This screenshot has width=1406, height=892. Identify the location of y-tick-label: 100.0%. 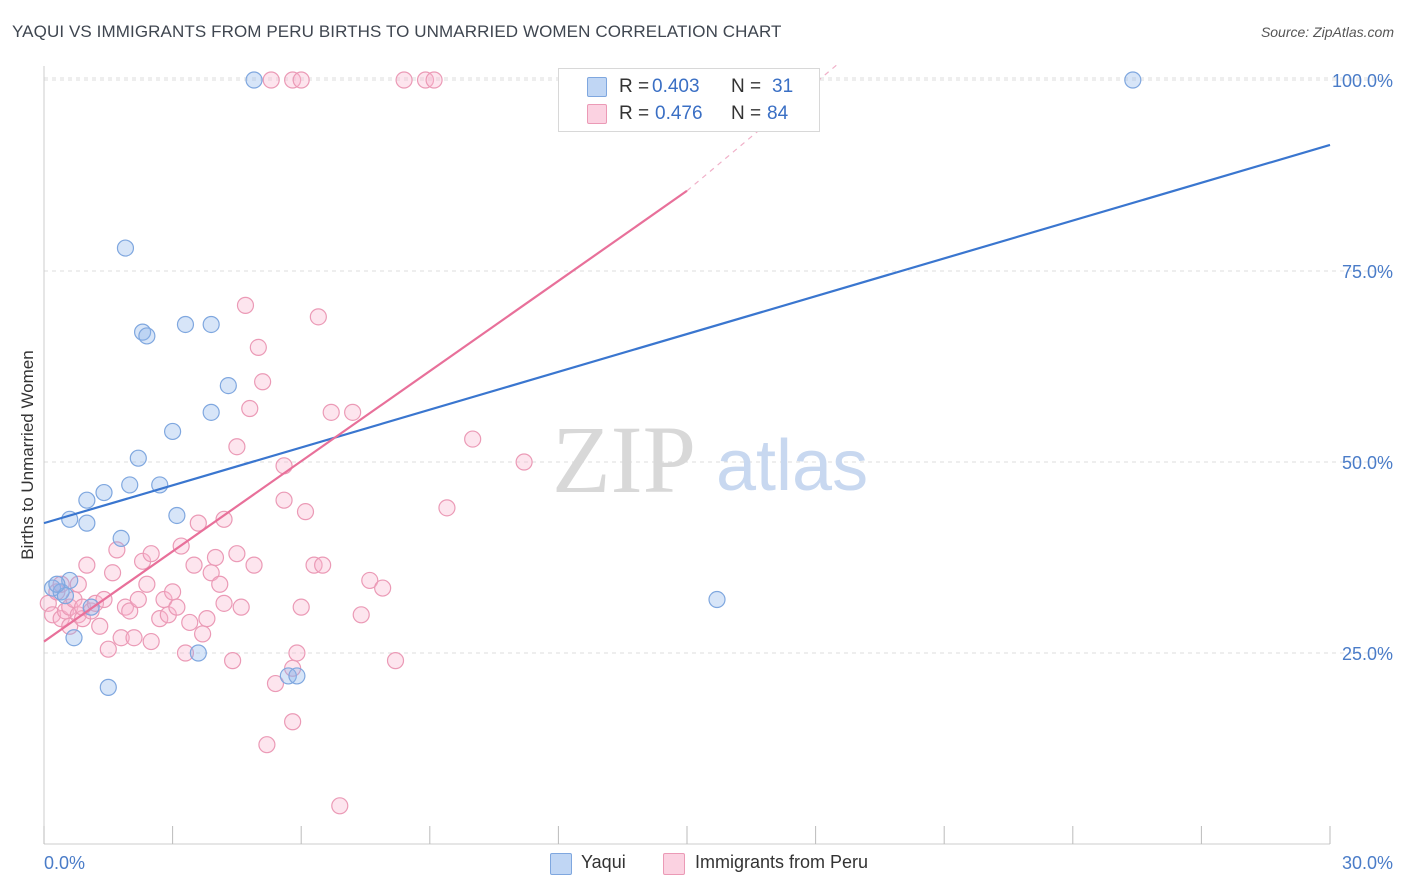
(1362, 81).